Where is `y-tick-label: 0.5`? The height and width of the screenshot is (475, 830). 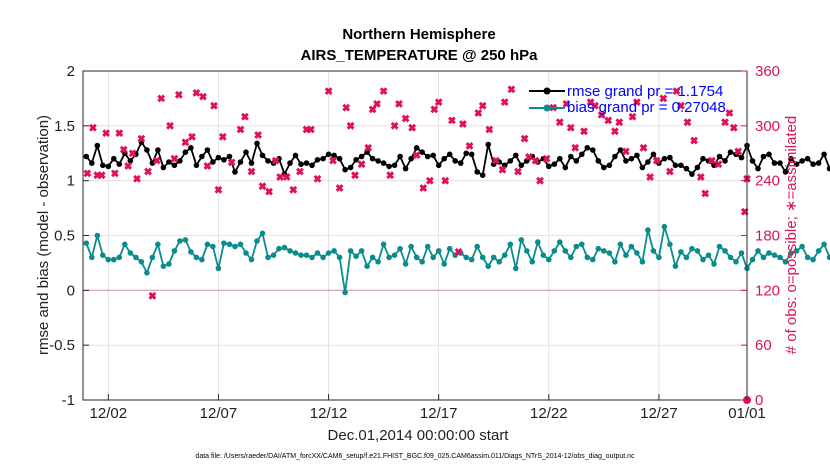
y-tick-label: 0.5 is located at coordinates (64, 236).